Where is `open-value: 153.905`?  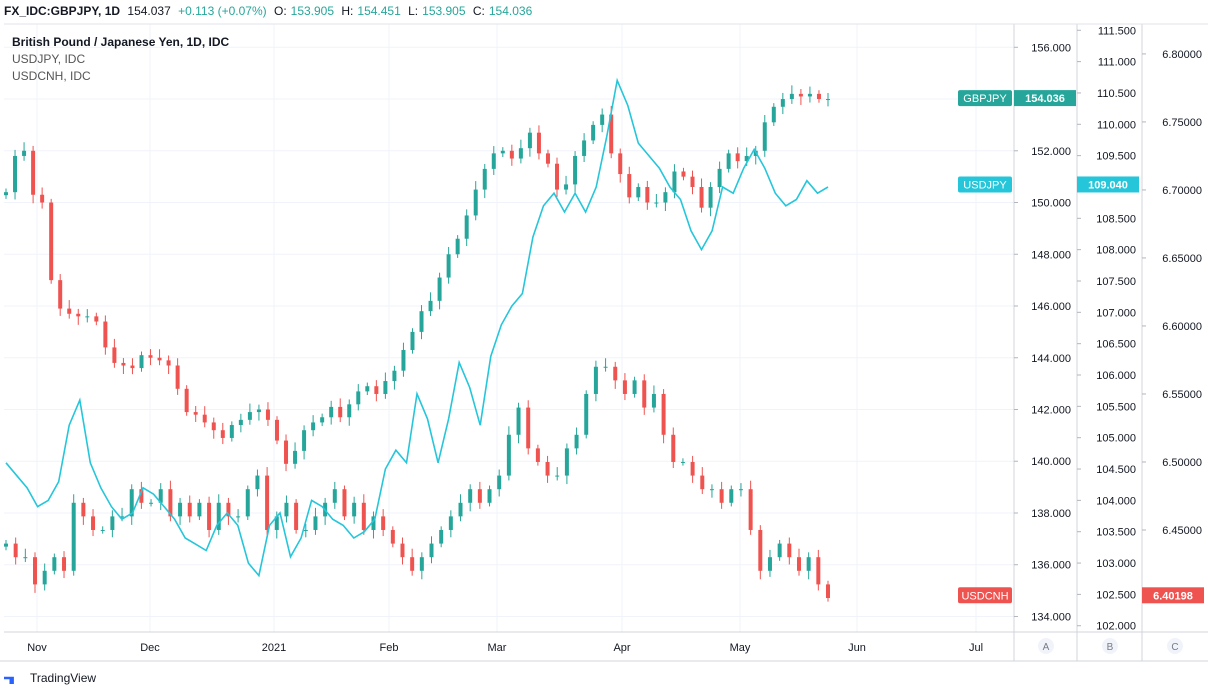 open-value: 153.905 is located at coordinates (312, 11).